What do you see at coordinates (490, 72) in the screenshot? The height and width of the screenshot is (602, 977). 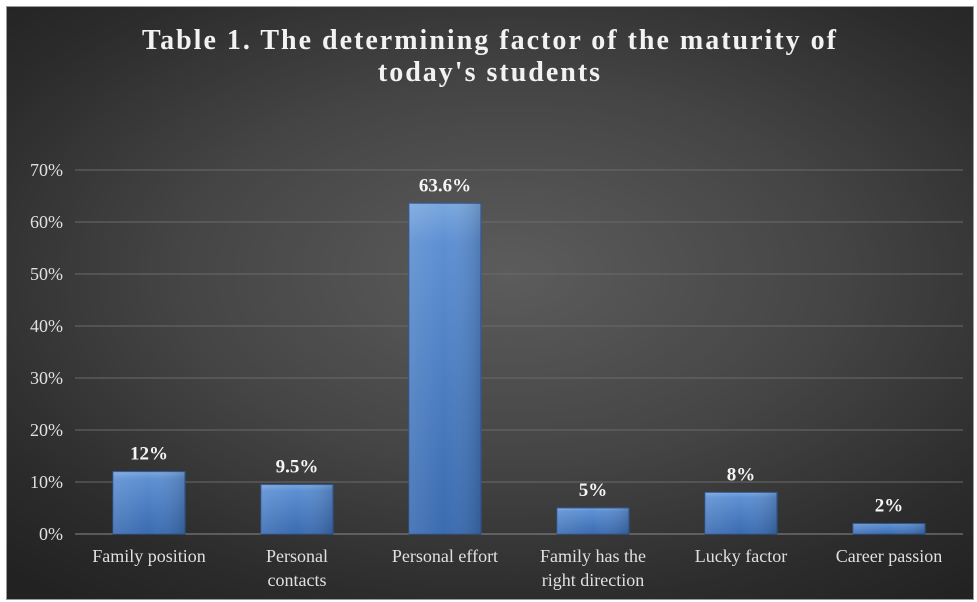 I see `chart-title-line-2: today's students` at bounding box center [490, 72].